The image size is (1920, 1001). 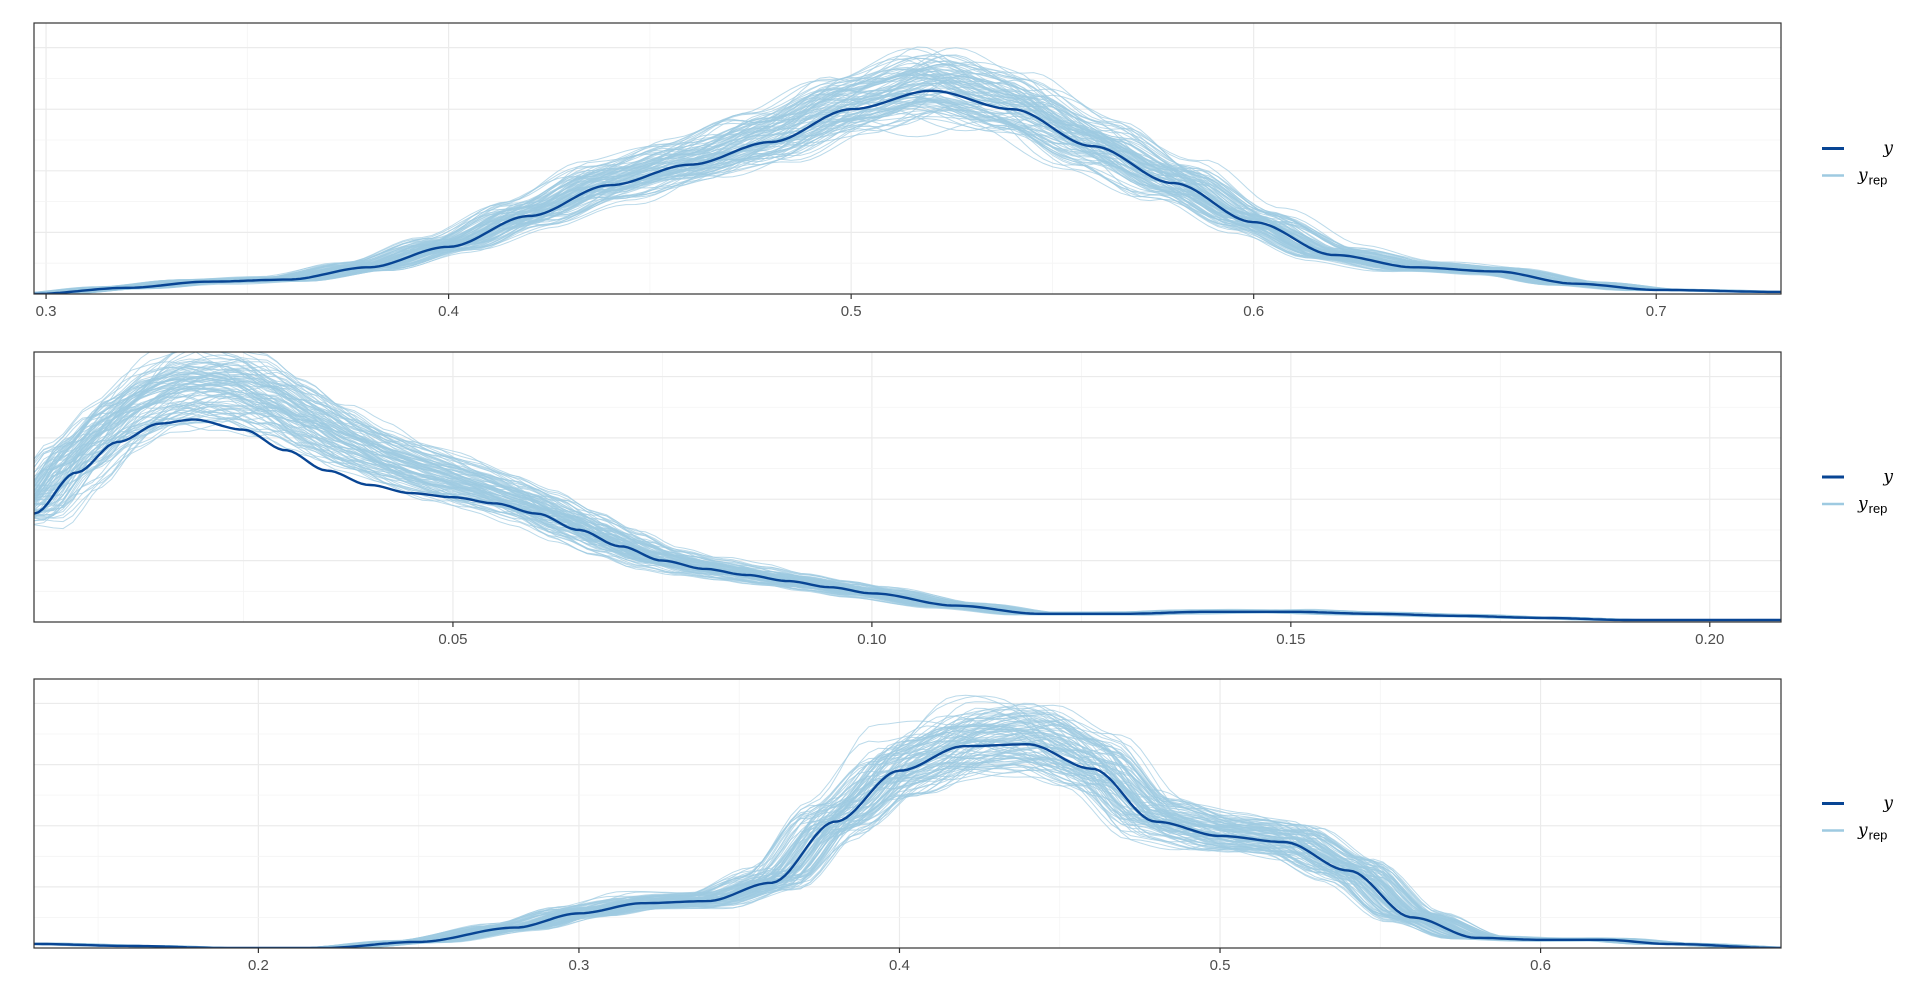 What do you see at coordinates (1709, 639) in the screenshot?
I see `x-tick-label: 0.20` at bounding box center [1709, 639].